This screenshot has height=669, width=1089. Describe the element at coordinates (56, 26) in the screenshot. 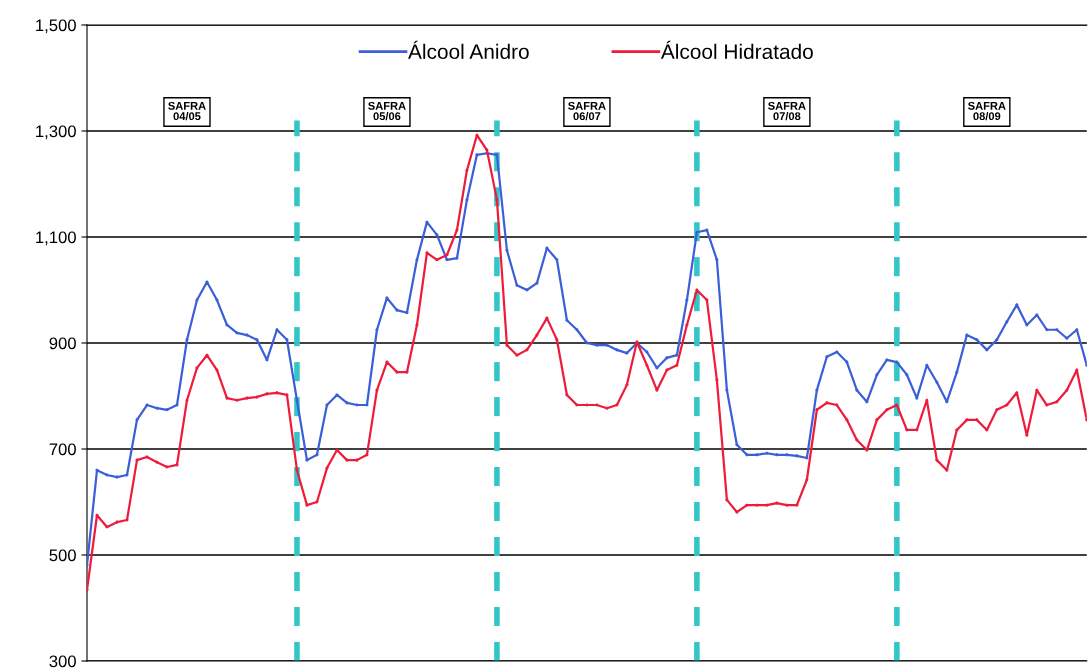

I see `y-tick-label: 1,500` at that location.